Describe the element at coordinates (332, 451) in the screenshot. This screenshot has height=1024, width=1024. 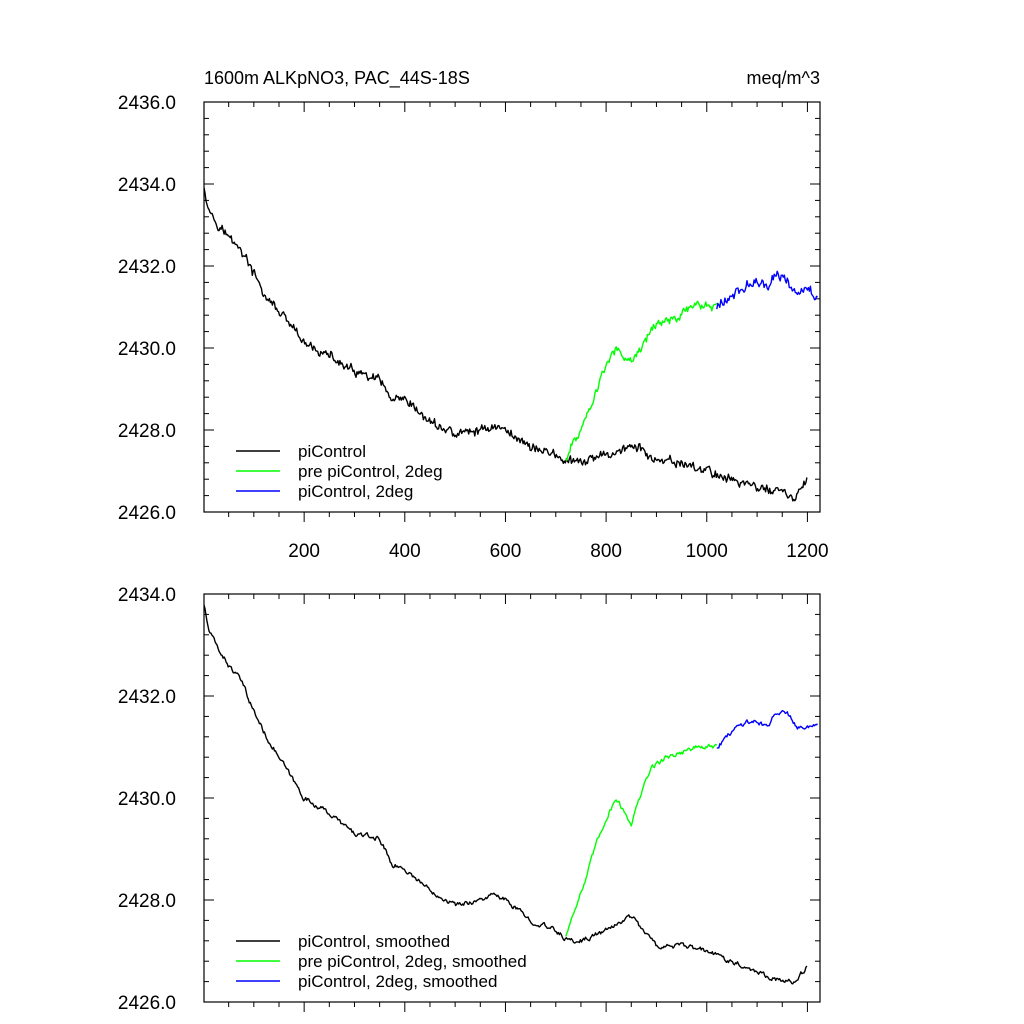
I see `legend-label: piControl` at that location.